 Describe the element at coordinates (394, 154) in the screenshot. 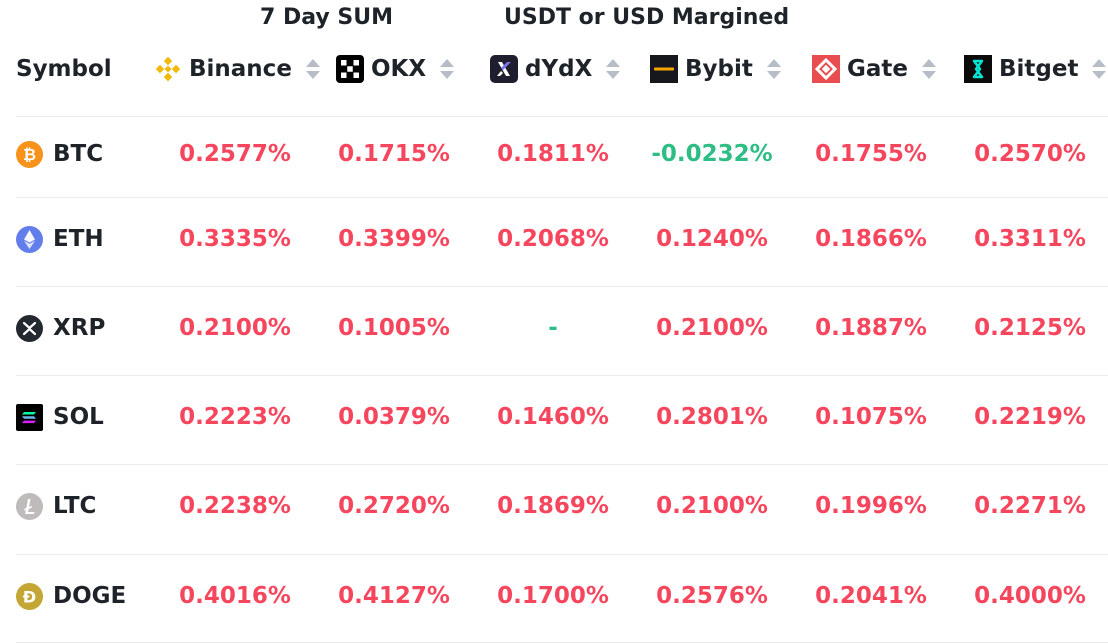

I see `funding-rate-cell: 0.1715%` at that location.